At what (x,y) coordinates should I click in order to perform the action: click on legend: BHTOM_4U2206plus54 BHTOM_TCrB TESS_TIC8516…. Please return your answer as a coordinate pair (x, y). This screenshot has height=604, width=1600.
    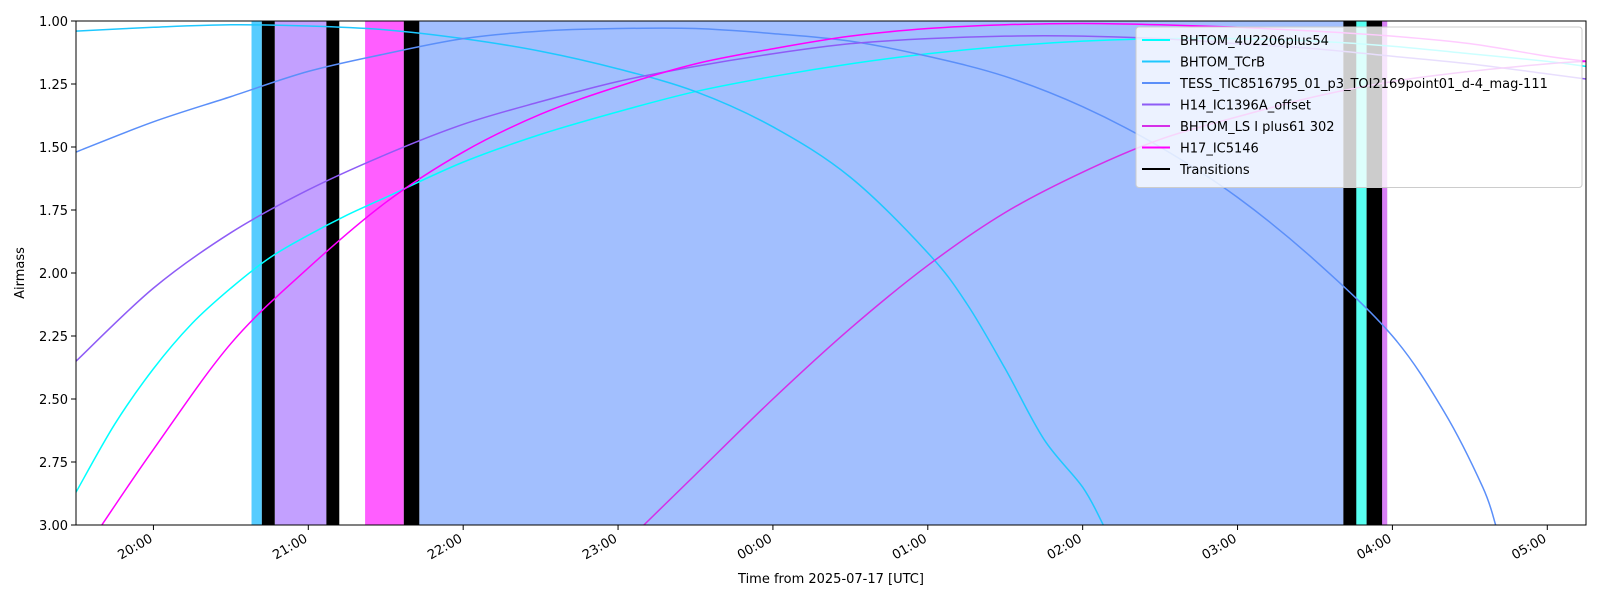
    Looking at the image, I should click on (1359, 107).